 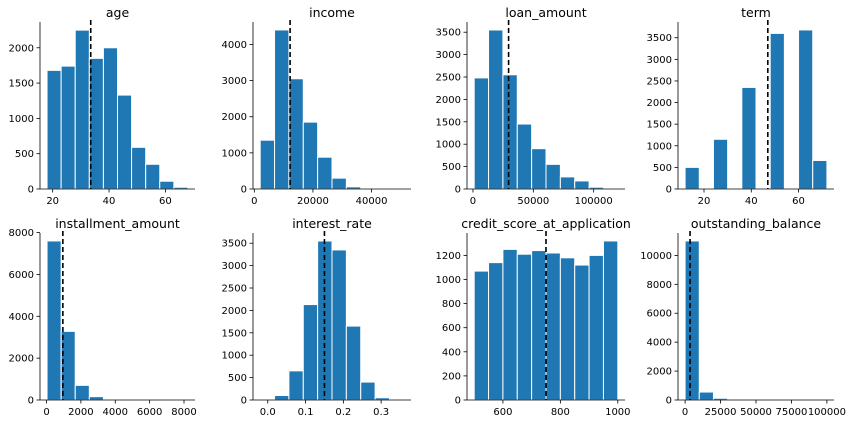 I want to click on subplot-title: interest_rate, so click(x=332, y=223).